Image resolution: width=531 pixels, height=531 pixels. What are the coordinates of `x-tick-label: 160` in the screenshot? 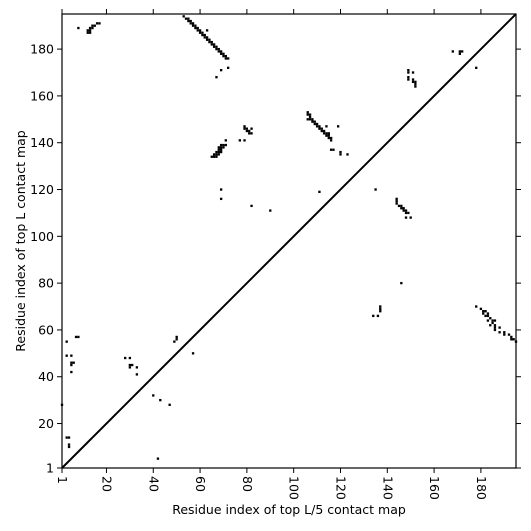 It's located at (434, 488).